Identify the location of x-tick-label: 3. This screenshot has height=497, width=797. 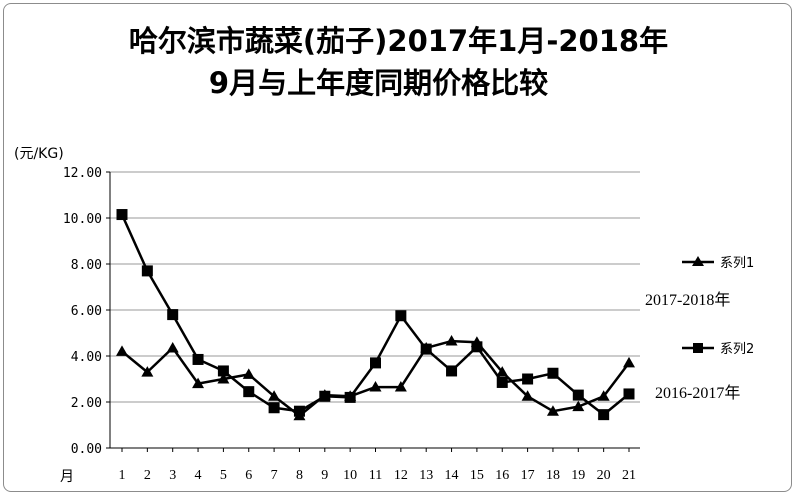
(172, 475).